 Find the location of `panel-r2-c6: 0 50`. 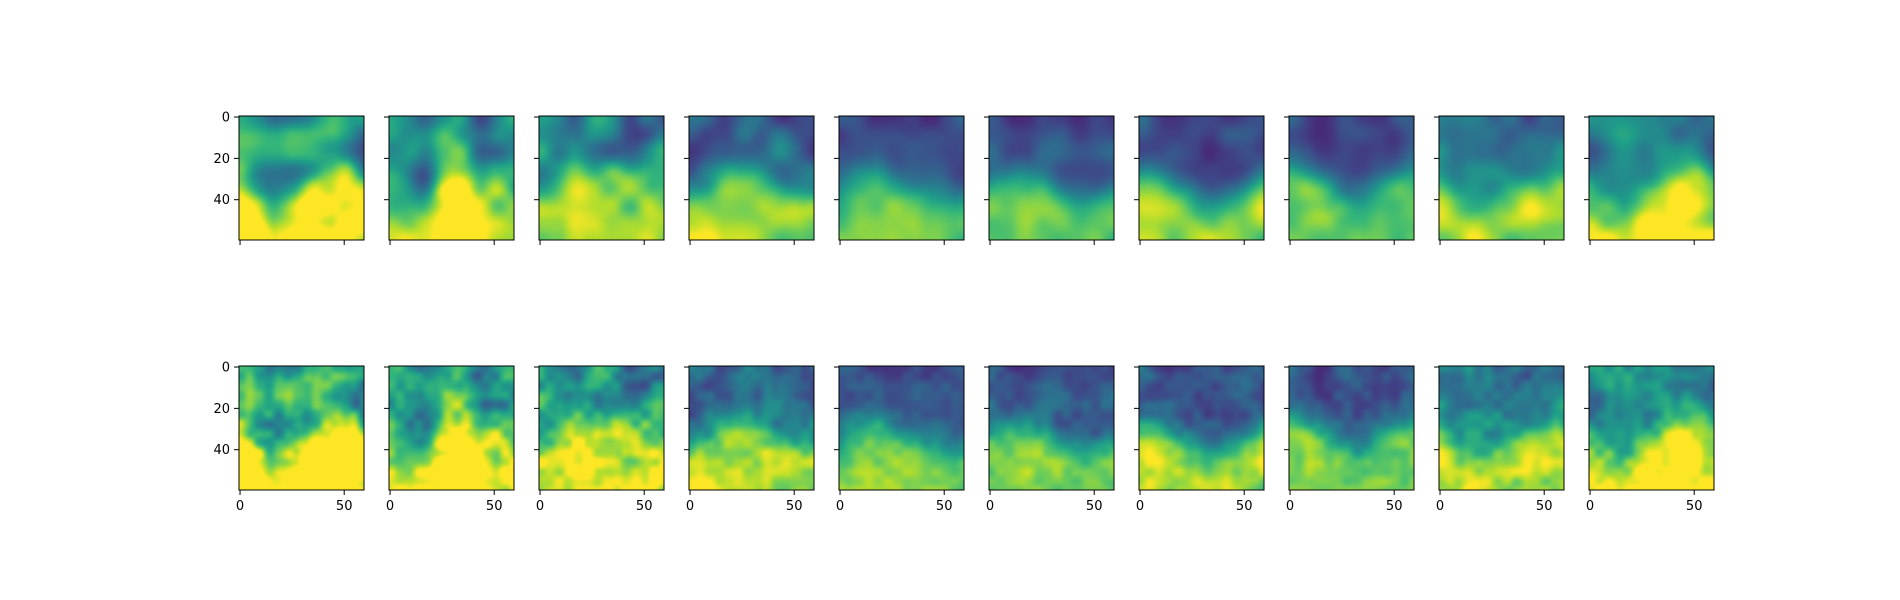

panel-r2-c6: 0 50 is located at coordinates (1049, 439).